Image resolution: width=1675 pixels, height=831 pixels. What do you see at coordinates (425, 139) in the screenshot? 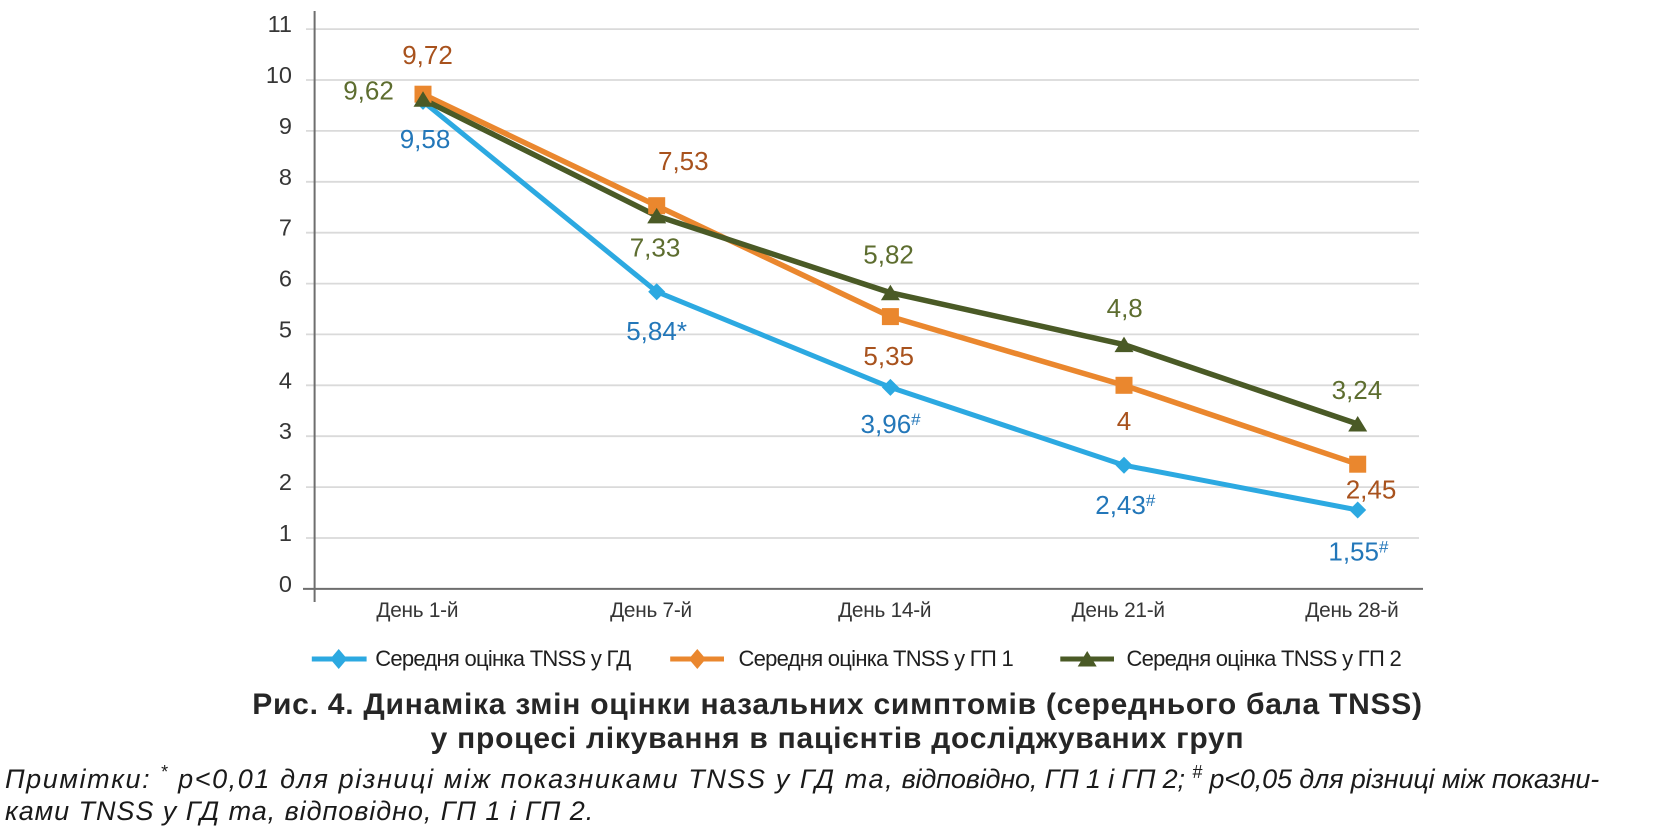
I see `svg-text: 9,58` at bounding box center [425, 139].